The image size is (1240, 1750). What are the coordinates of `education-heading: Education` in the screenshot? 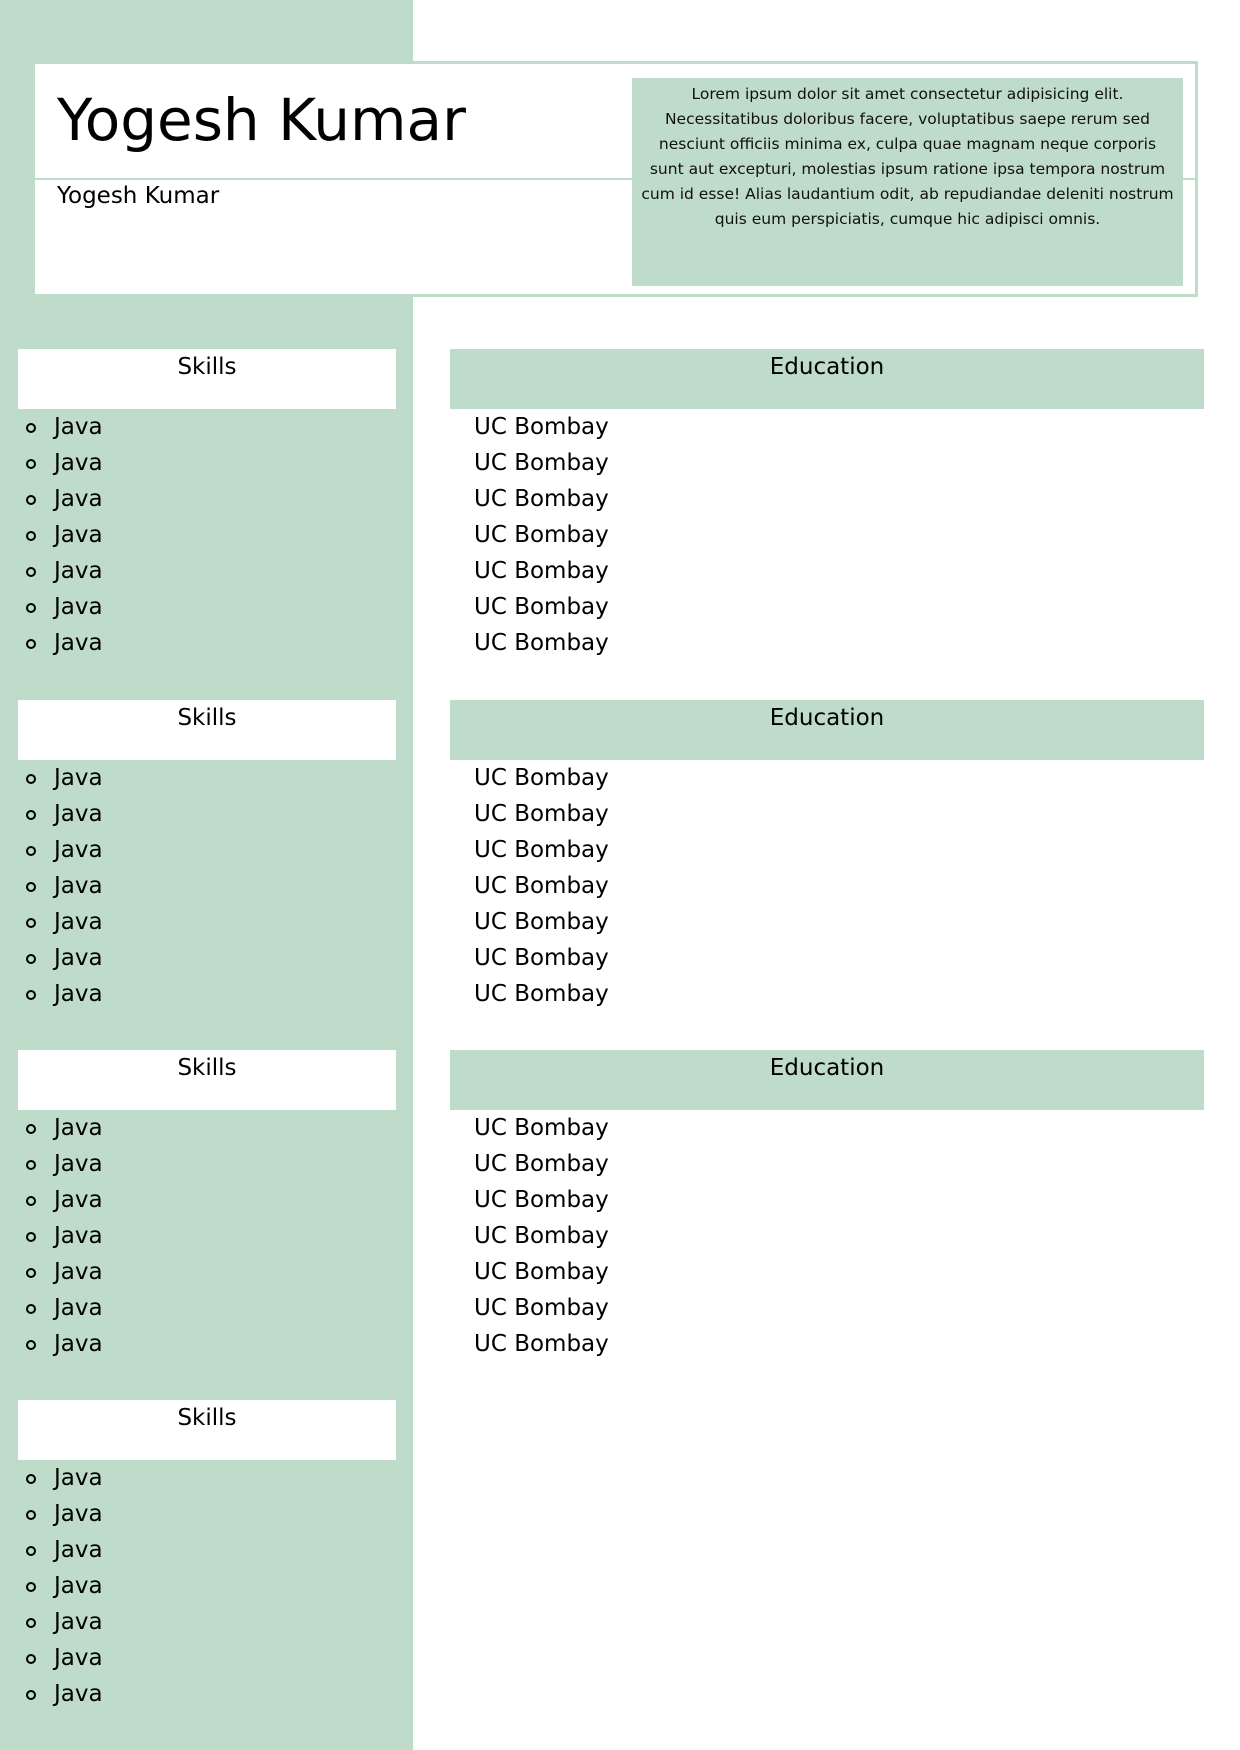 It's located at (827, 730).